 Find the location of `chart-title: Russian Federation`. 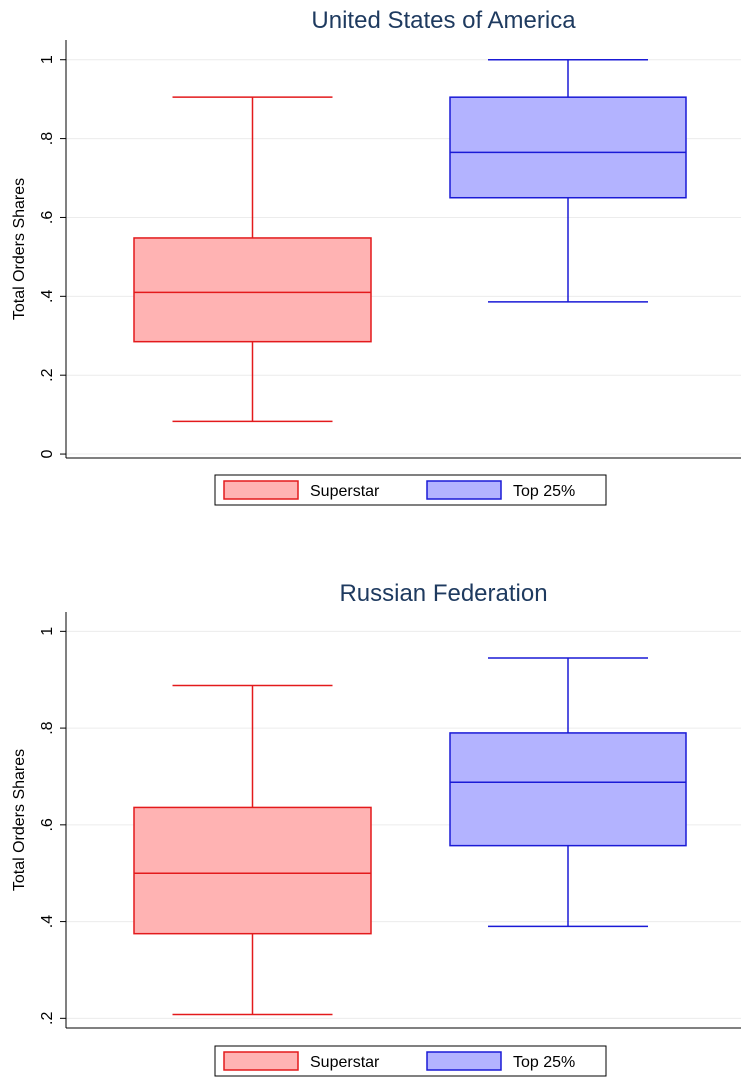

chart-title: Russian Federation is located at coordinates (443, 593).